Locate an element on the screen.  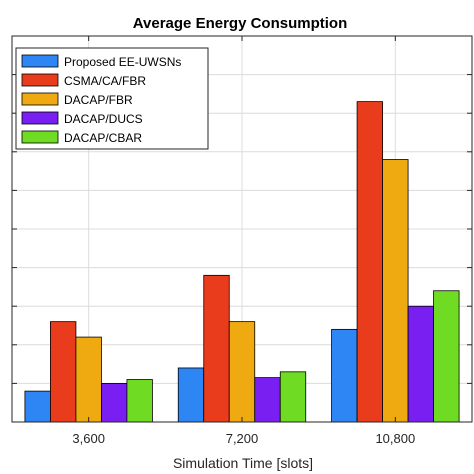
chart-title: Average Energy Consumption is located at coordinates (240, 23).